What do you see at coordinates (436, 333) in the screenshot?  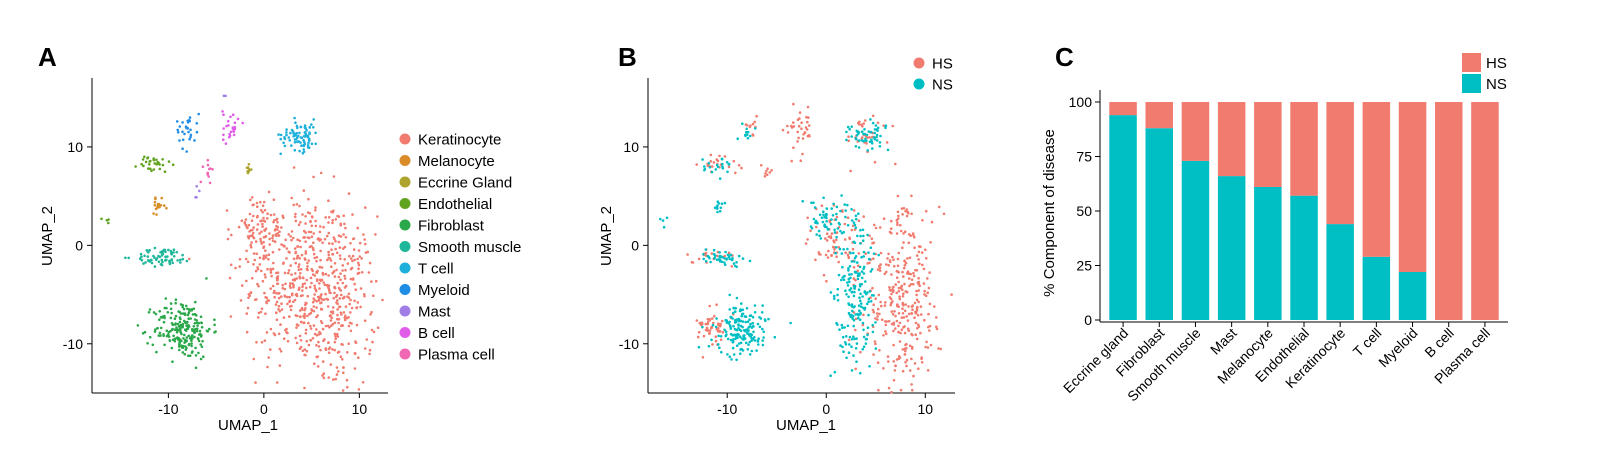 I see `legend-label: B cell` at bounding box center [436, 333].